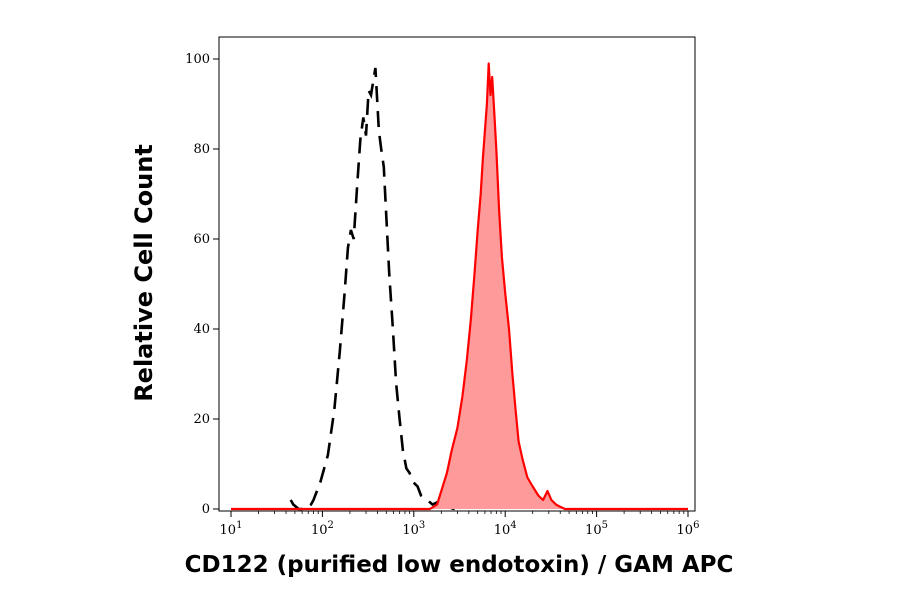 Image resolution: width=900 pixels, height=594 pixels. What do you see at coordinates (201, 239) in the screenshot?
I see `y-tick-label: 60` at bounding box center [201, 239].